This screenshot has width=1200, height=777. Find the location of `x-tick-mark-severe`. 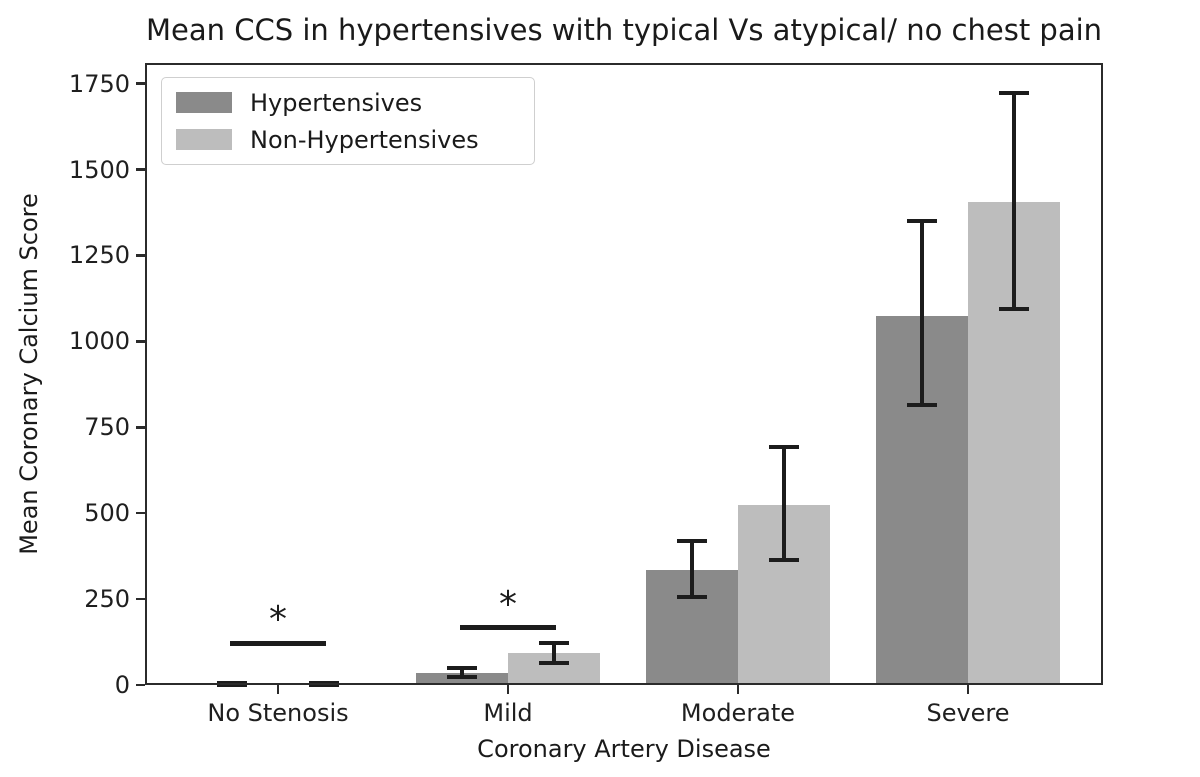

x-tick-mark-severe is located at coordinates (968, 689).